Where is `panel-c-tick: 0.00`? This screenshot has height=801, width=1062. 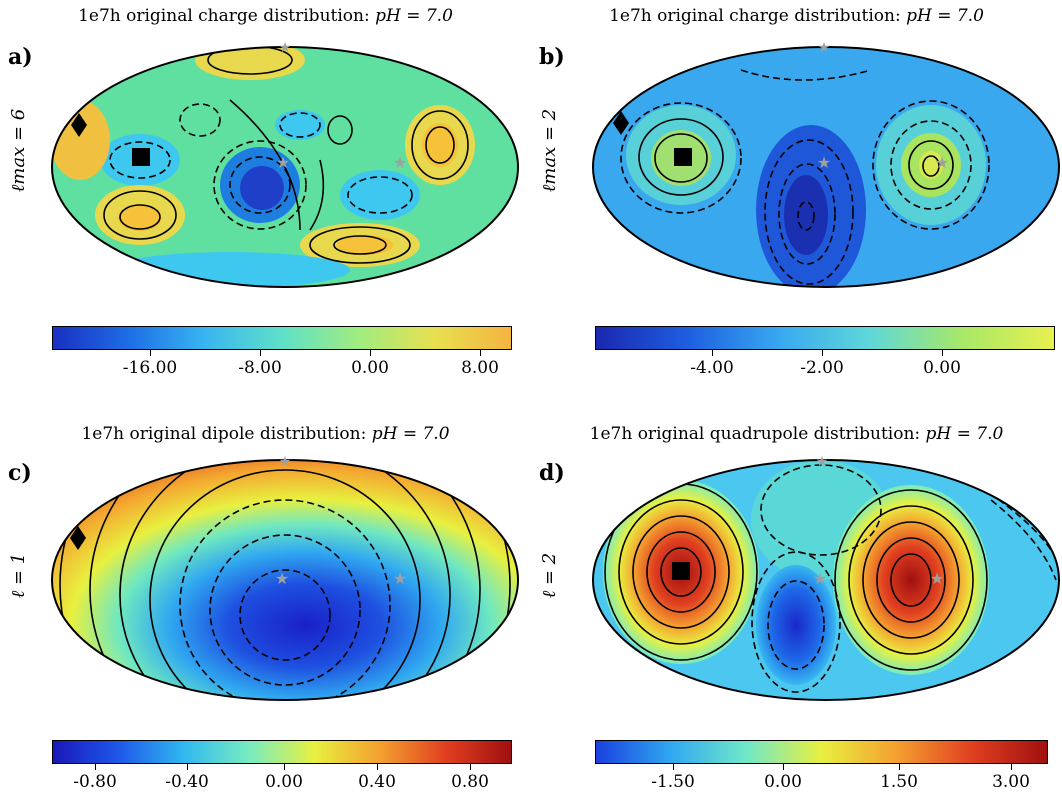 panel-c-tick: 0.00 is located at coordinates (284, 782).